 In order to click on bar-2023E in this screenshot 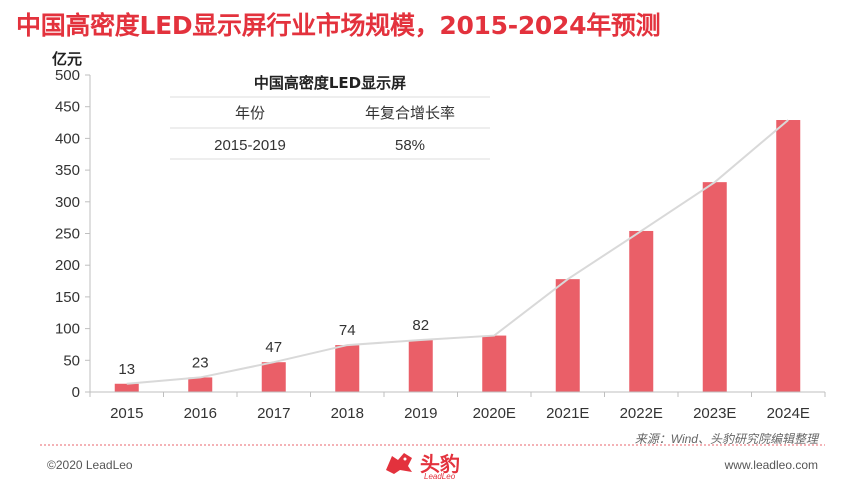, I will do `click(714, 287)`.